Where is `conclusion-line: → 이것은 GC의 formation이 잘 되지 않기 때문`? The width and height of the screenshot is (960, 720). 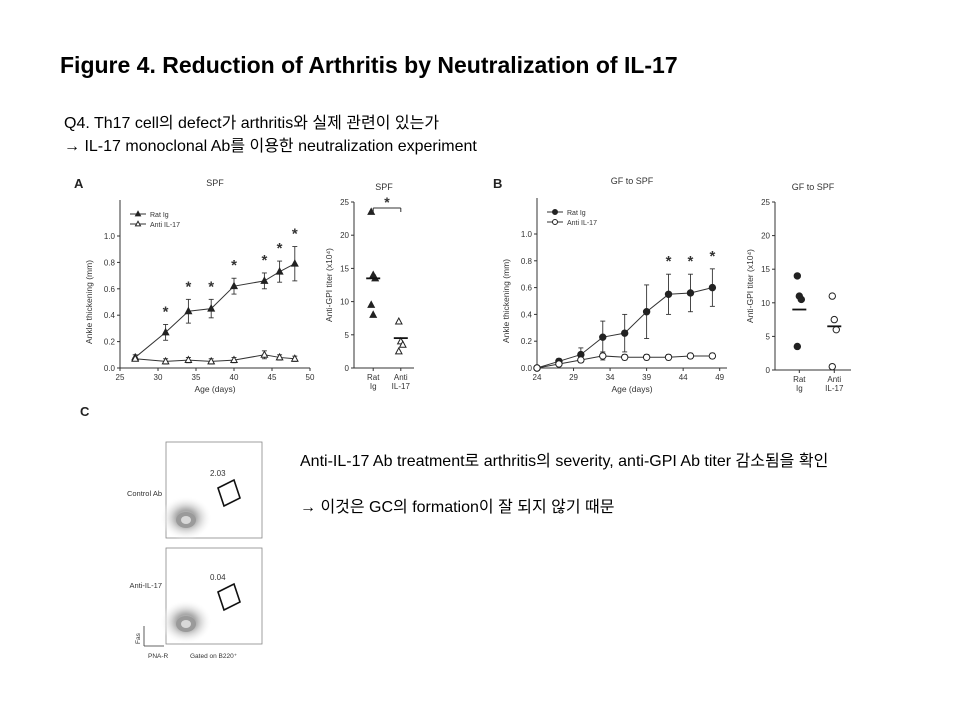 conclusion-line: → 이것은 GC의 formation이 잘 되지 않기 때문 is located at coordinates (457, 507).